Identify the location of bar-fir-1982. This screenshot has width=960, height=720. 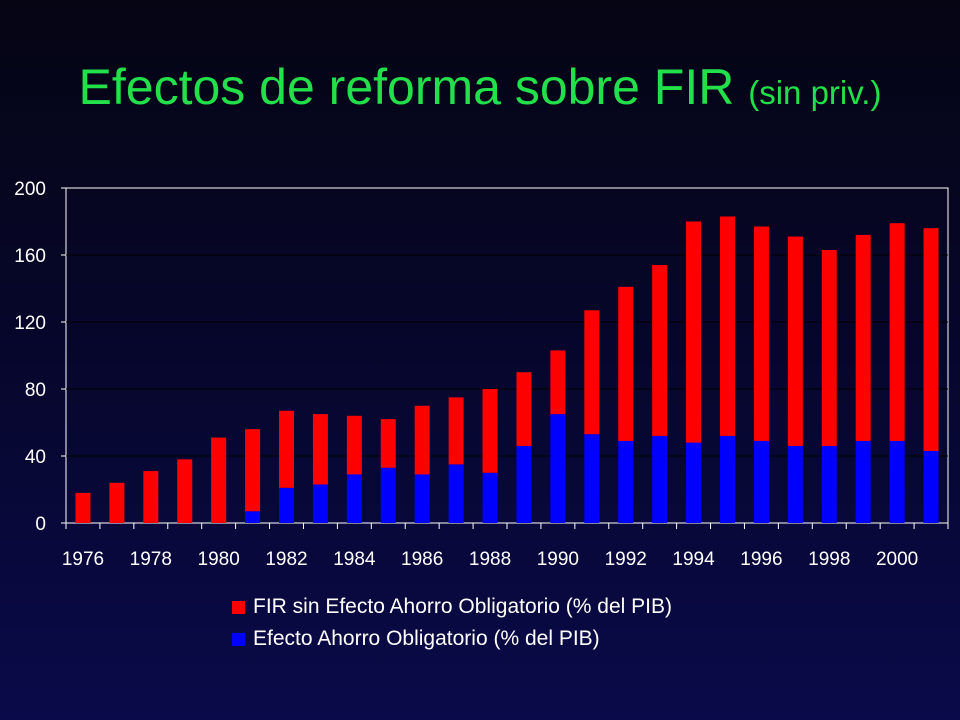
(286, 449).